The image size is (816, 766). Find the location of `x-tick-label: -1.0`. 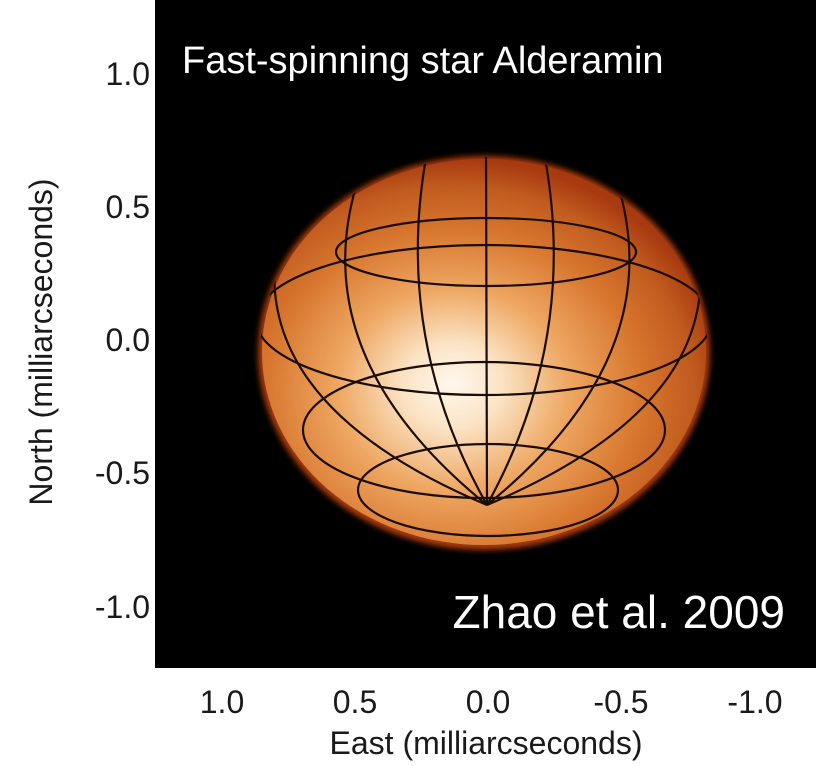

x-tick-label: -1.0 is located at coordinates (754, 702).